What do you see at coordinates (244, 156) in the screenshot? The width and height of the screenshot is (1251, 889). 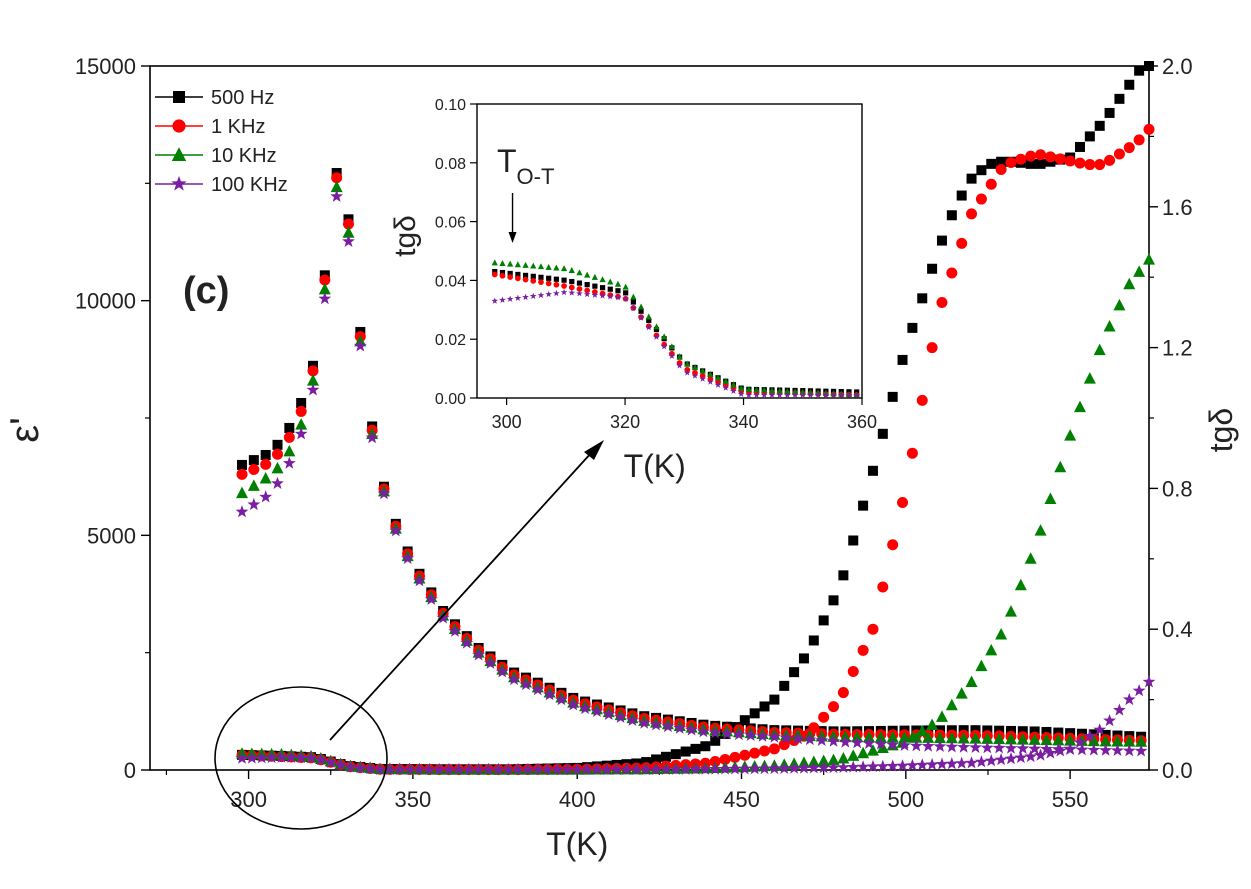 I see `legend-entry: 10 KHz` at bounding box center [244, 156].